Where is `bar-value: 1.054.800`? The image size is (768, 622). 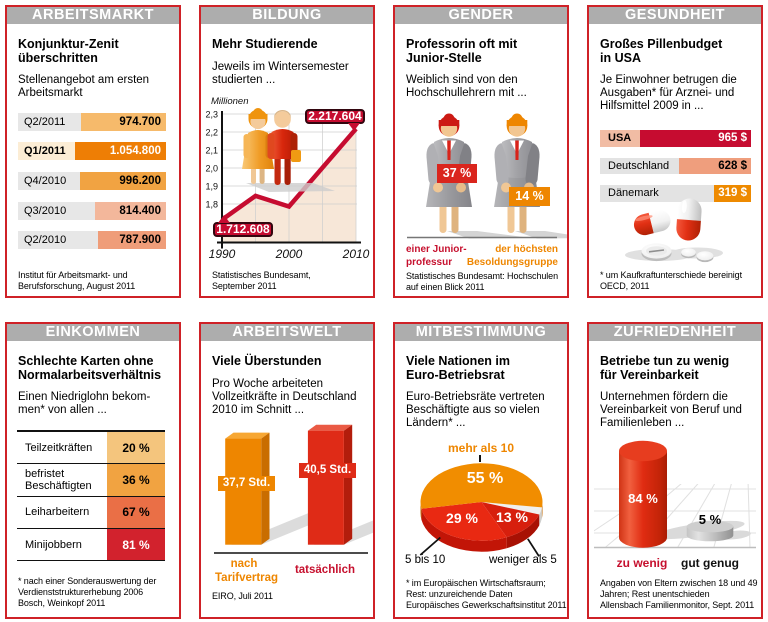 bar-value: 1.054.800 is located at coordinates (120, 151).